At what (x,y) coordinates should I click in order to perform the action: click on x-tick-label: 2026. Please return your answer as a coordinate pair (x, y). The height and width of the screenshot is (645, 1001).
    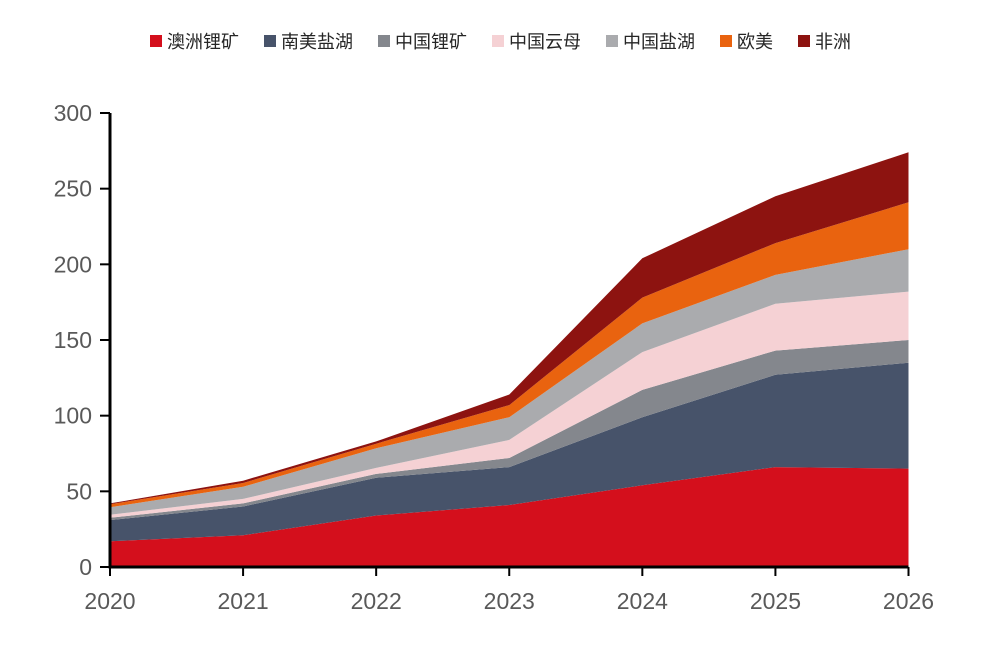
    Looking at the image, I should click on (908, 601).